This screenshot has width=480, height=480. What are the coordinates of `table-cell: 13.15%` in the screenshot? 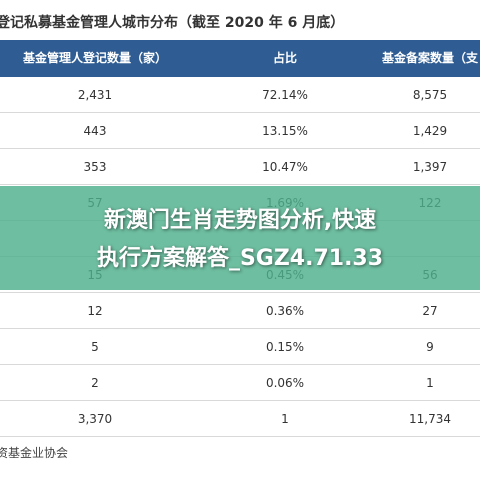 It's located at (285, 131).